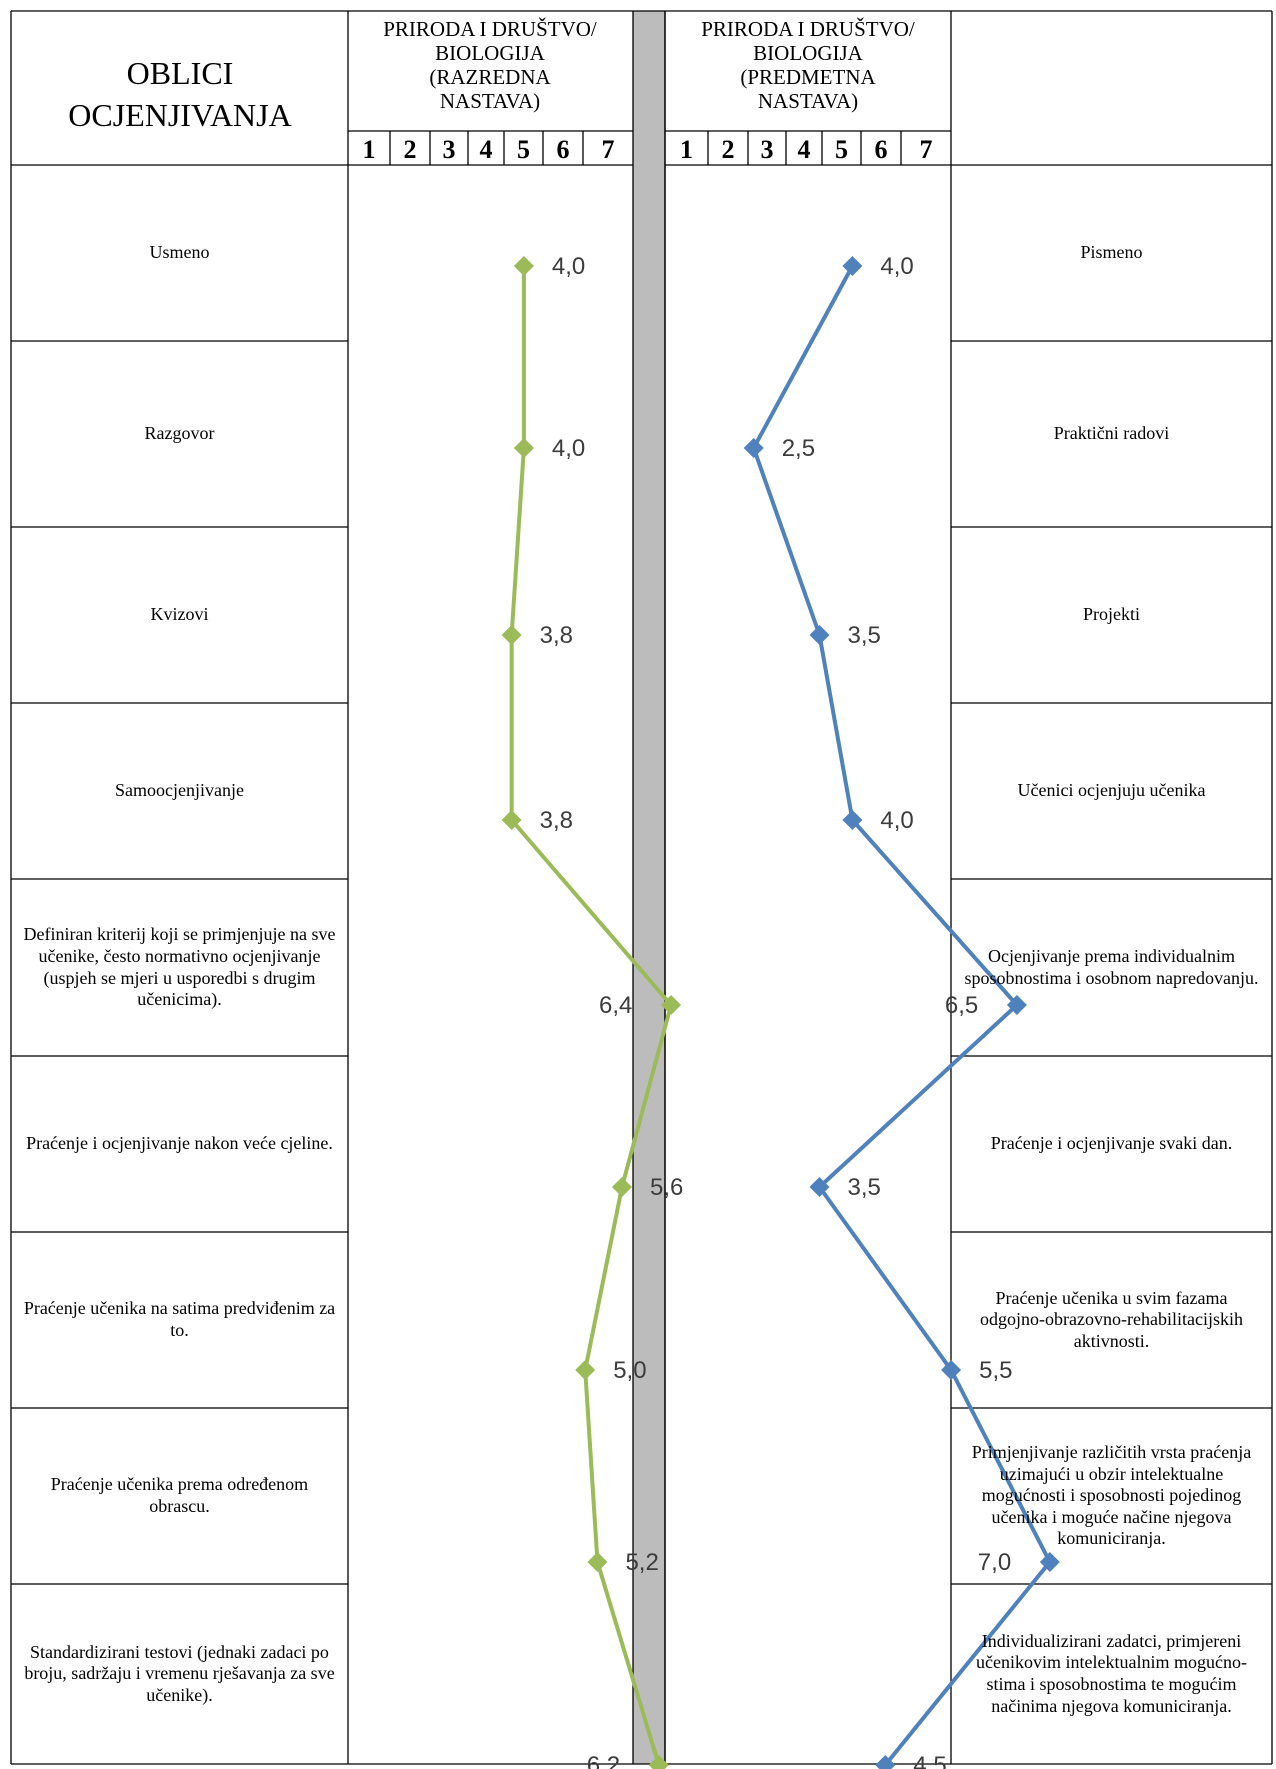  What do you see at coordinates (490, 29) in the screenshot?
I see `col1-header-title: PRIRODA I DRUŠTVO/` at bounding box center [490, 29].